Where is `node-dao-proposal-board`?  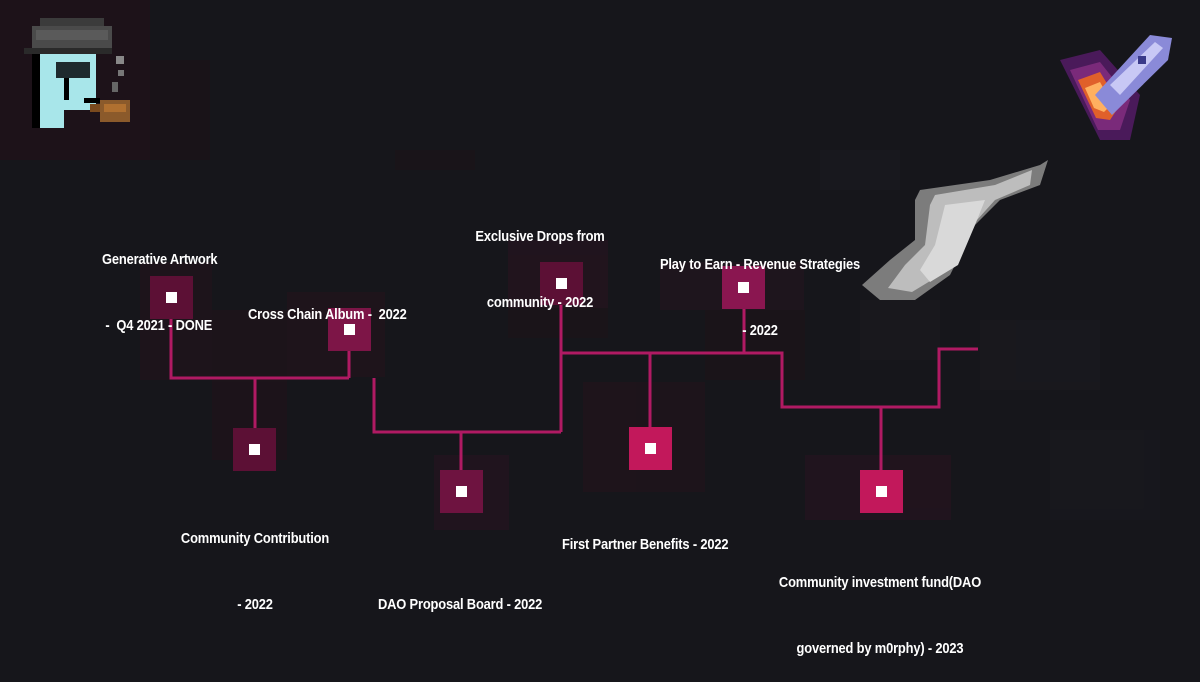
node-dao-proposal-board is located at coordinates (461, 491).